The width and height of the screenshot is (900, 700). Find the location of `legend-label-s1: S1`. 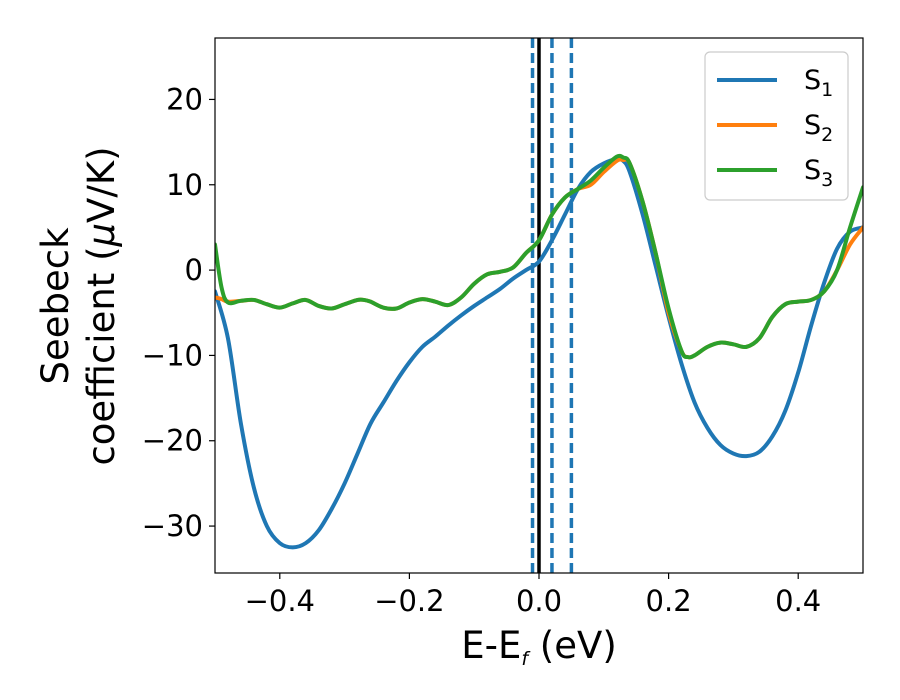

legend-label-s1: S1 is located at coordinates (818, 83).